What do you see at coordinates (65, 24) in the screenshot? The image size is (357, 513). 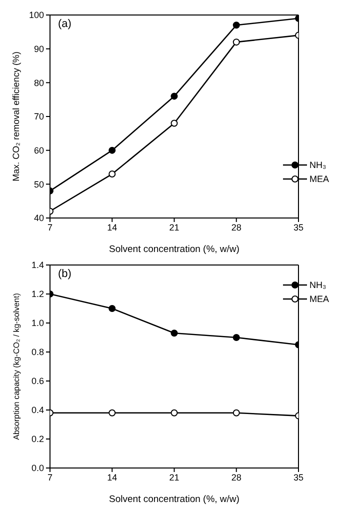 I see `annotation: (a)` at bounding box center [65, 24].